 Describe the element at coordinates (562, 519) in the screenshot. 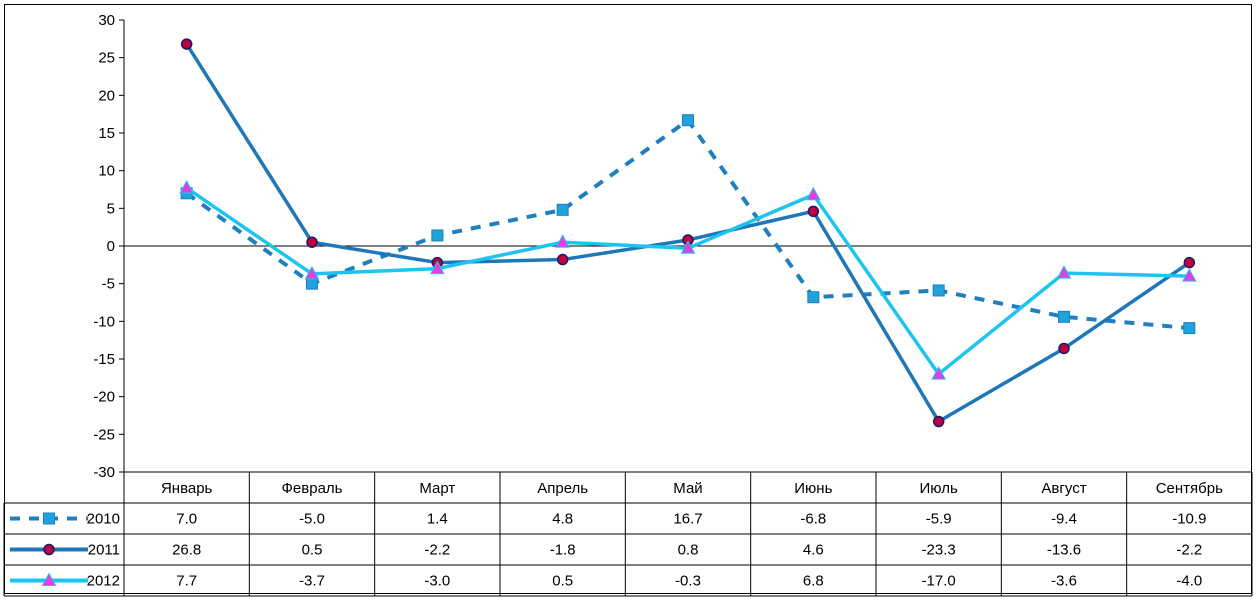

I see `table-value-2010: 4.8` at that location.